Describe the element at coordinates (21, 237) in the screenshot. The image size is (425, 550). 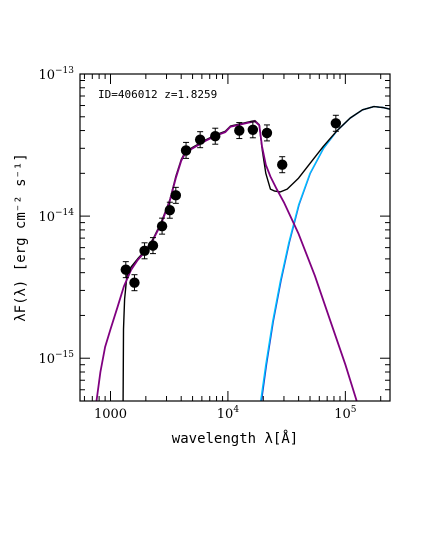
I see `y-axis-label: λF(λ) [erg cm⁻² s⁻¹]` at that location.